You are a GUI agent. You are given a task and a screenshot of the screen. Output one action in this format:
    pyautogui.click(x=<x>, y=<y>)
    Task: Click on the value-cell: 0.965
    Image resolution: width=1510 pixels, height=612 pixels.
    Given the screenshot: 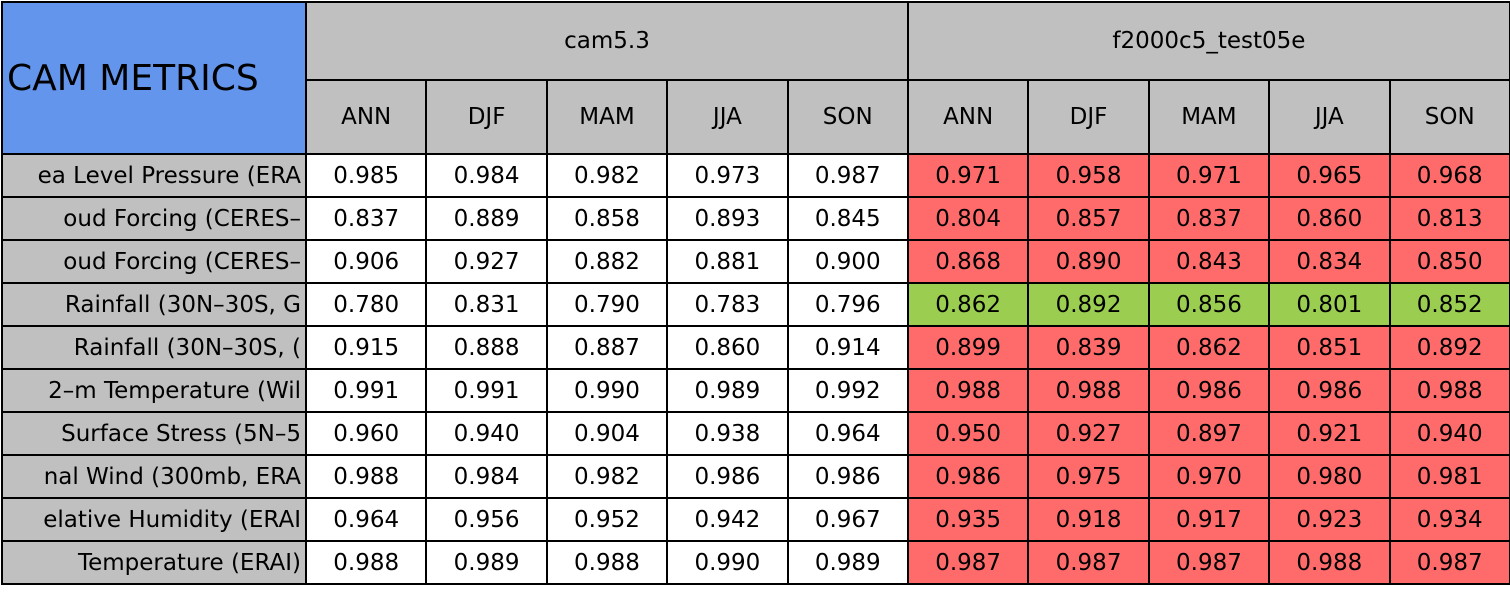 What is the action you would take?
    pyautogui.click(x=1329, y=175)
    